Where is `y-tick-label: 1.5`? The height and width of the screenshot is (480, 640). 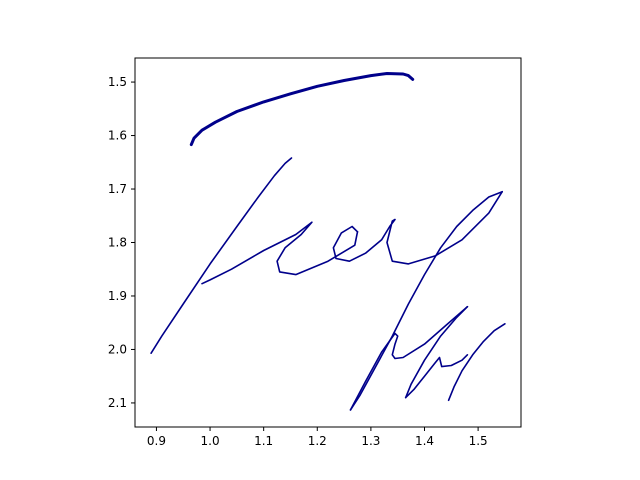 y-tick-label: 1.5 is located at coordinates (117, 82).